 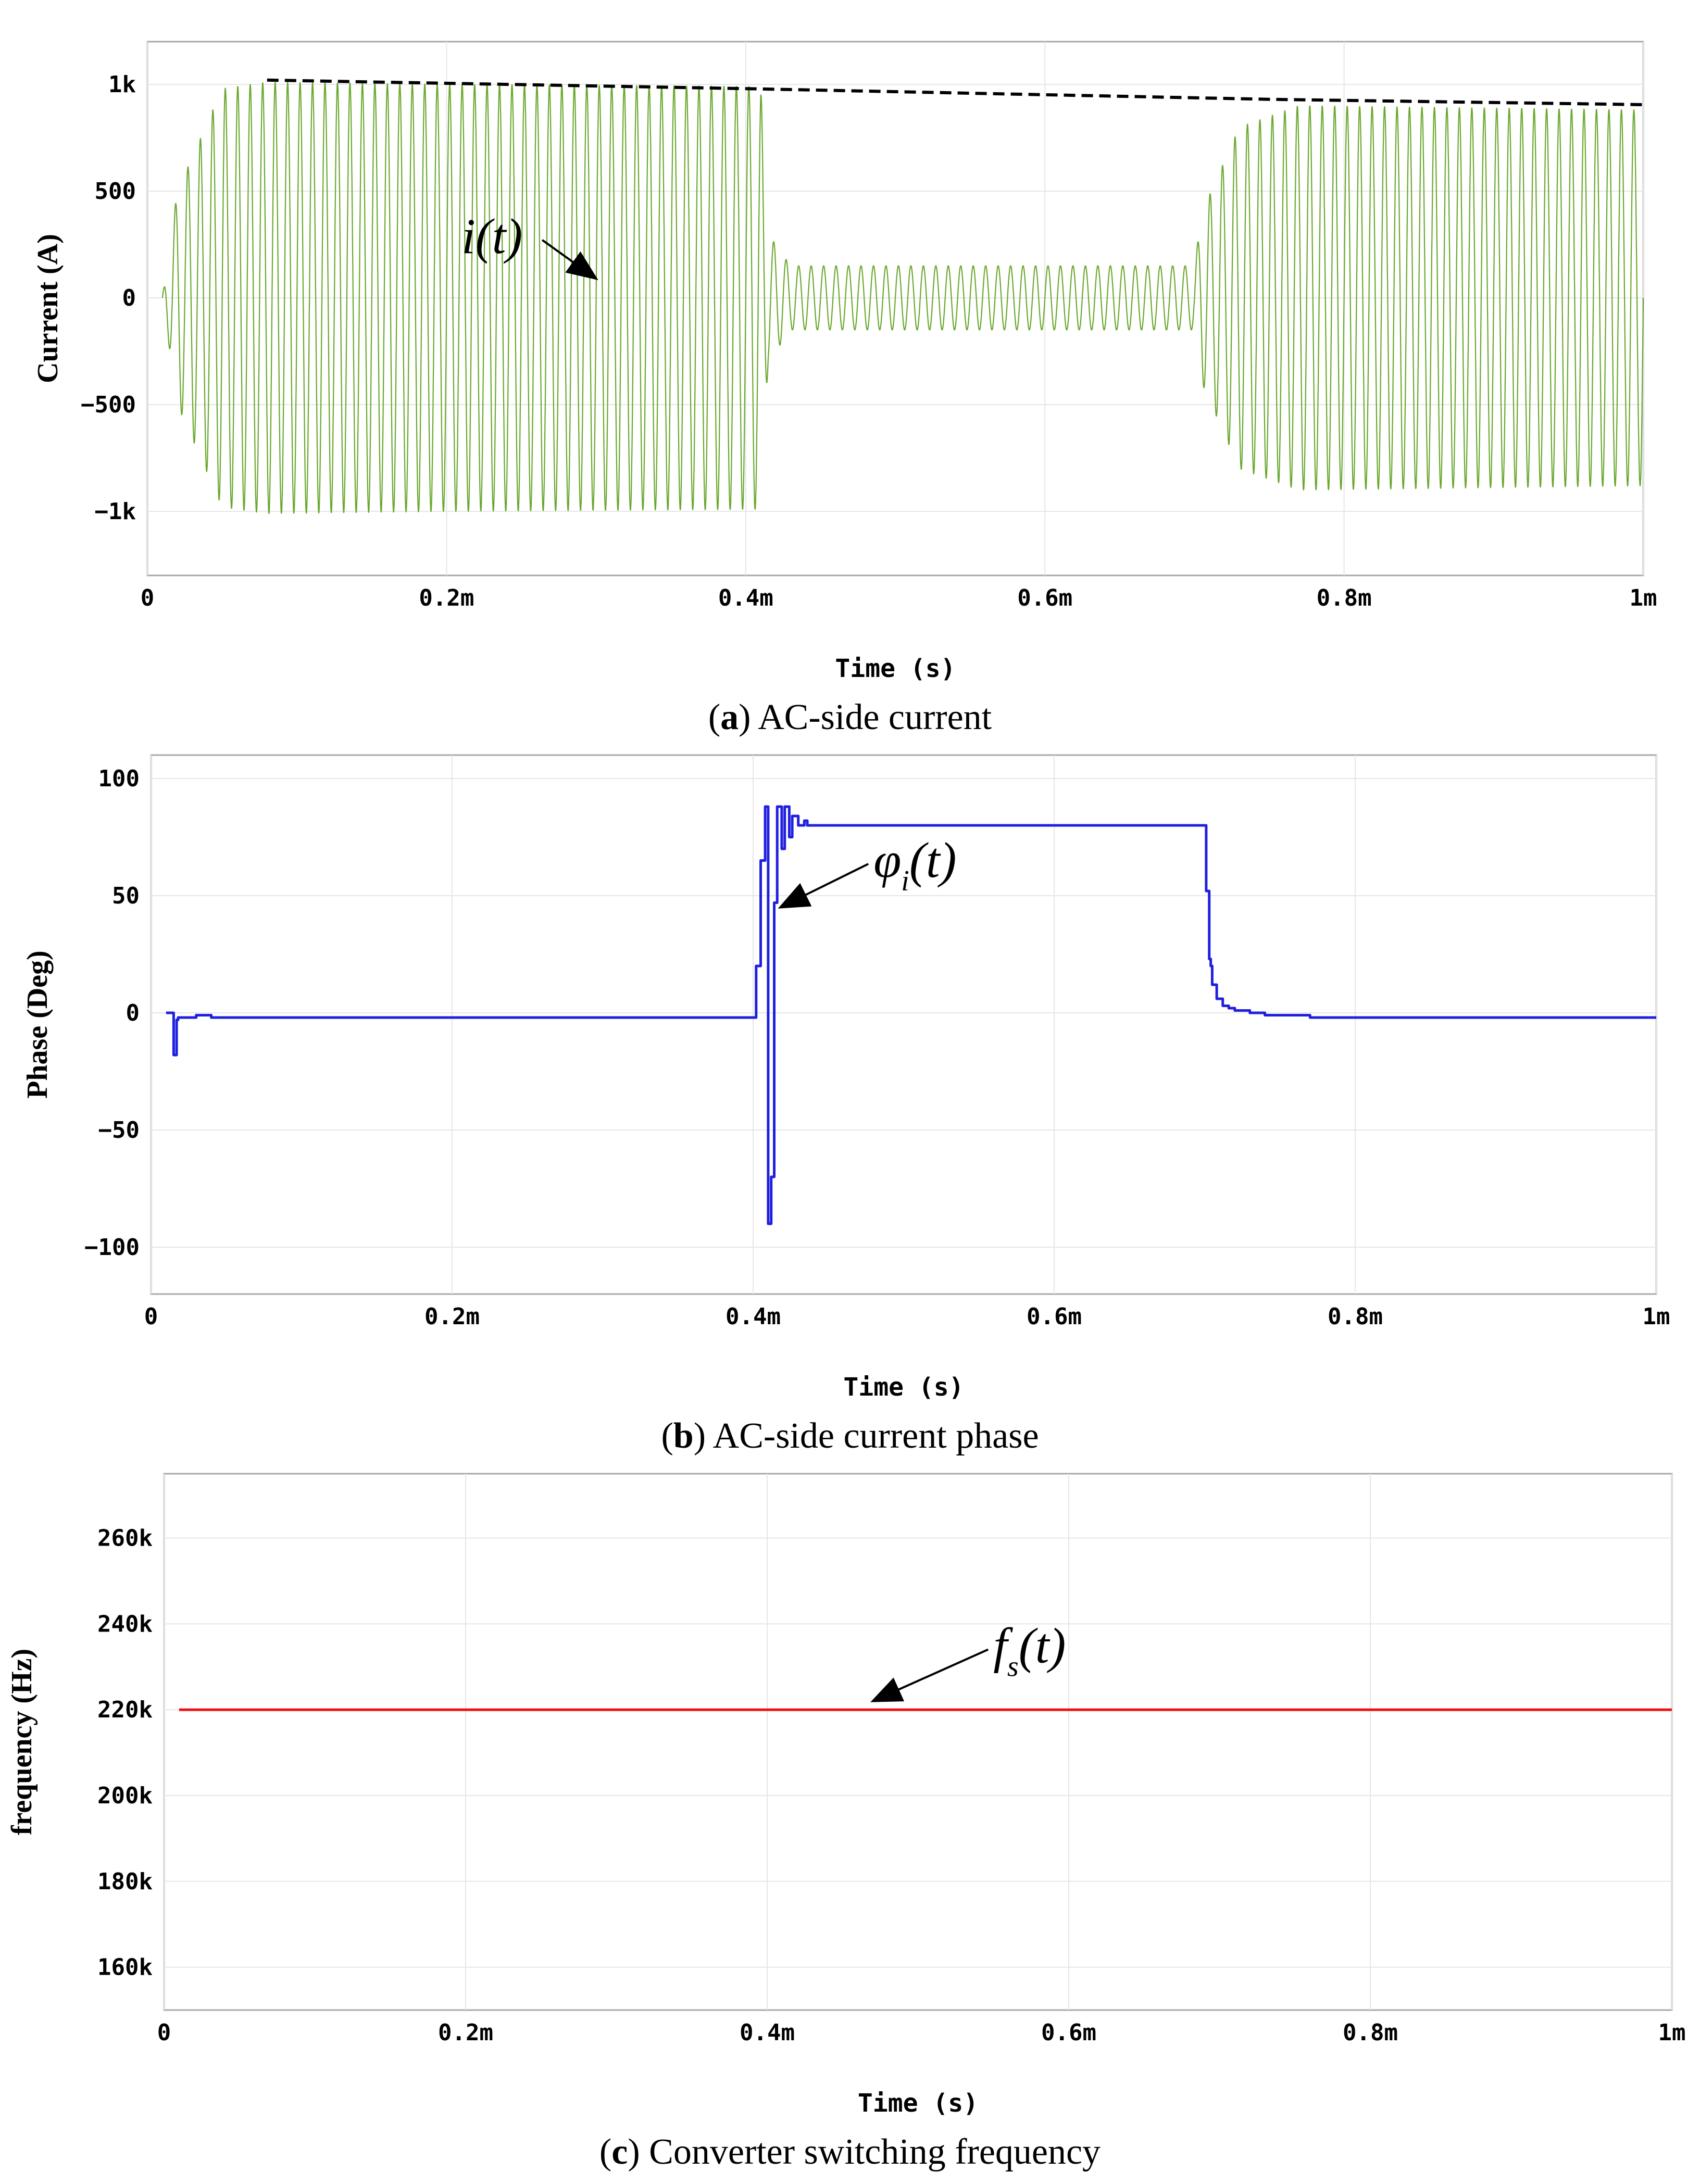 I want to click on y-tick-label: 220k, so click(x=125, y=1710).